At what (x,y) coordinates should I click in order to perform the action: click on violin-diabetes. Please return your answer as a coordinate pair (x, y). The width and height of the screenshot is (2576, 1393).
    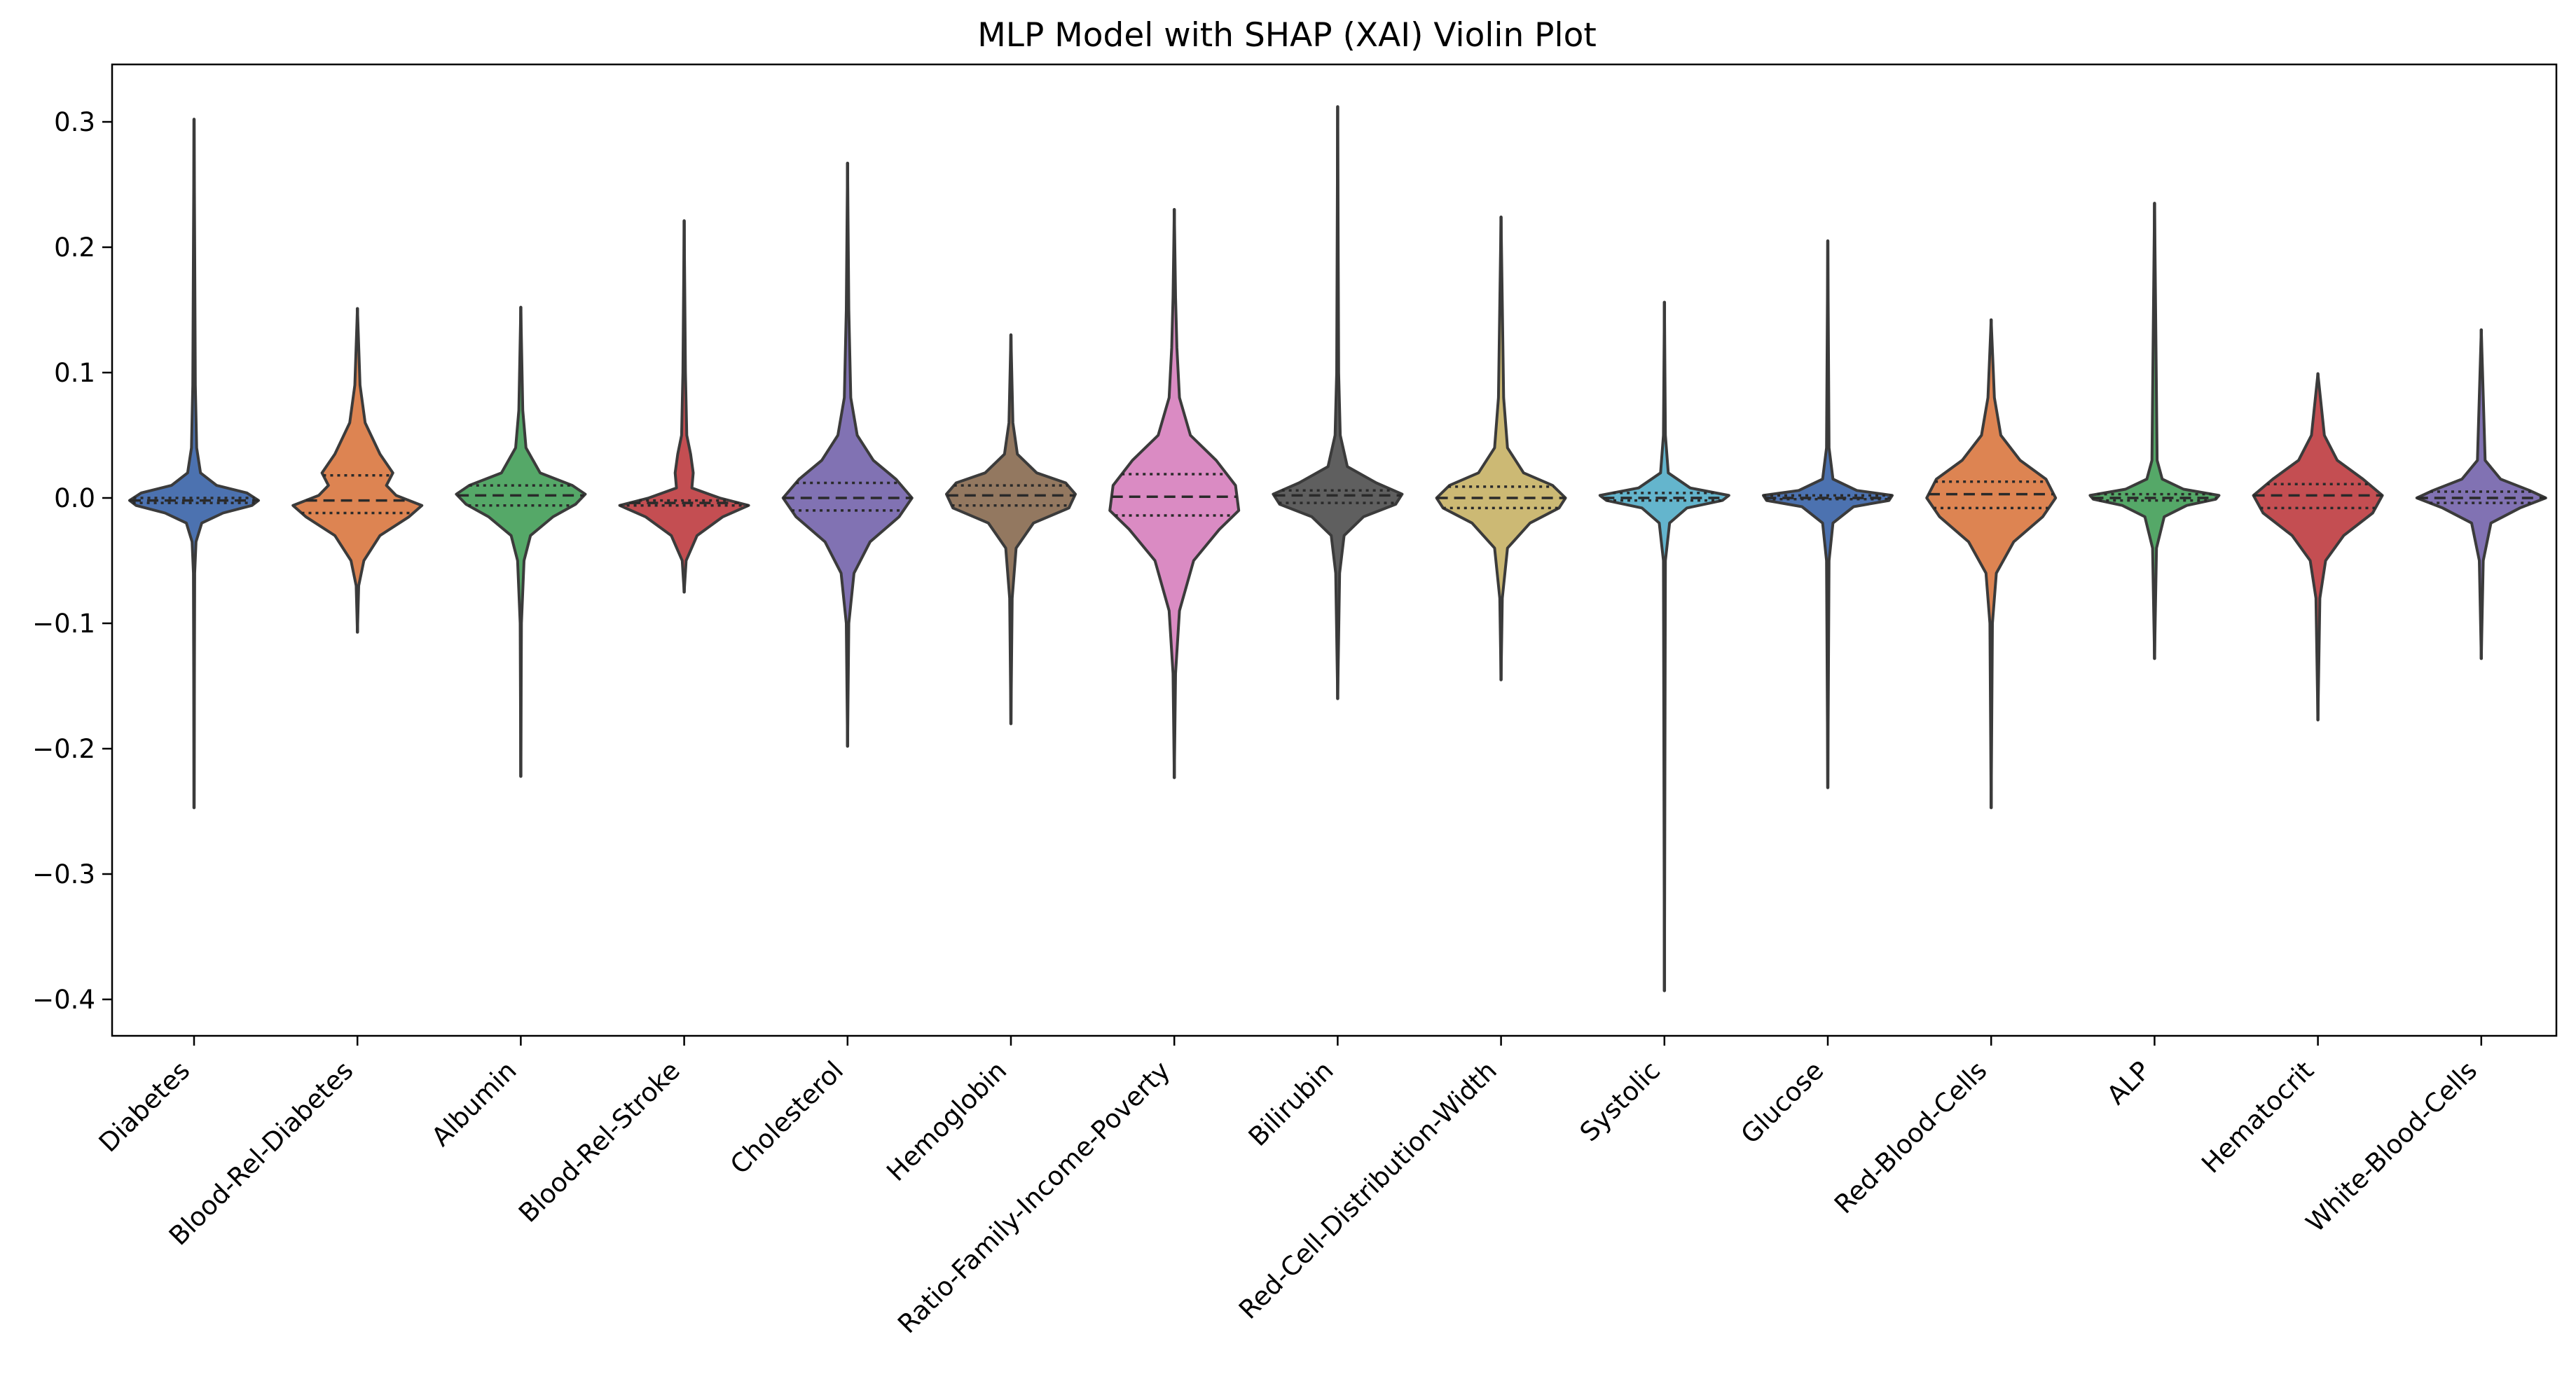
    Looking at the image, I should click on (194, 464).